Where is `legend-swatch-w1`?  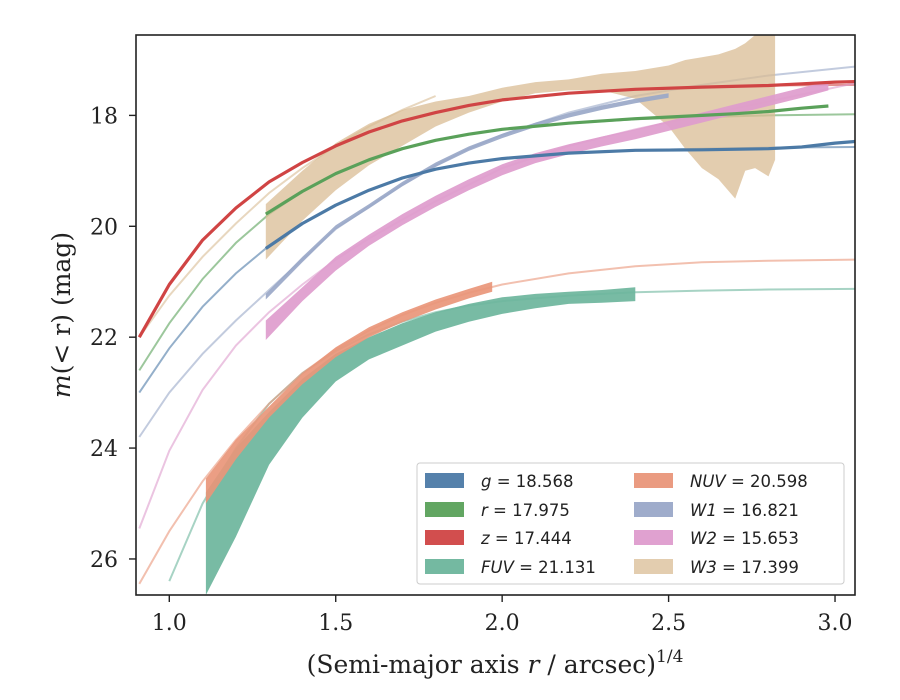
legend-swatch-w1 is located at coordinates (653, 509).